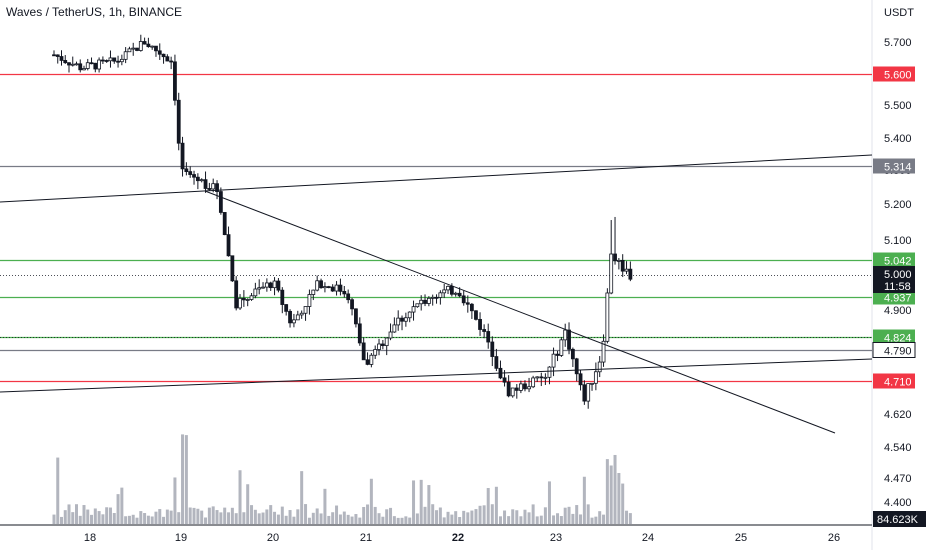  I want to click on price-tick-label: 4.400, so click(898, 503).